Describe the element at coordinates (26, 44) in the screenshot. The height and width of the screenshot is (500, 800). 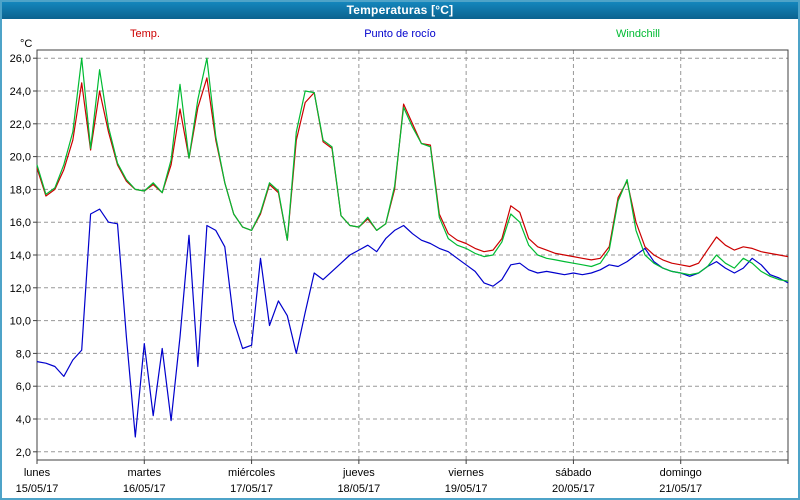
I see `y-axis-unit-label: °C` at that location.